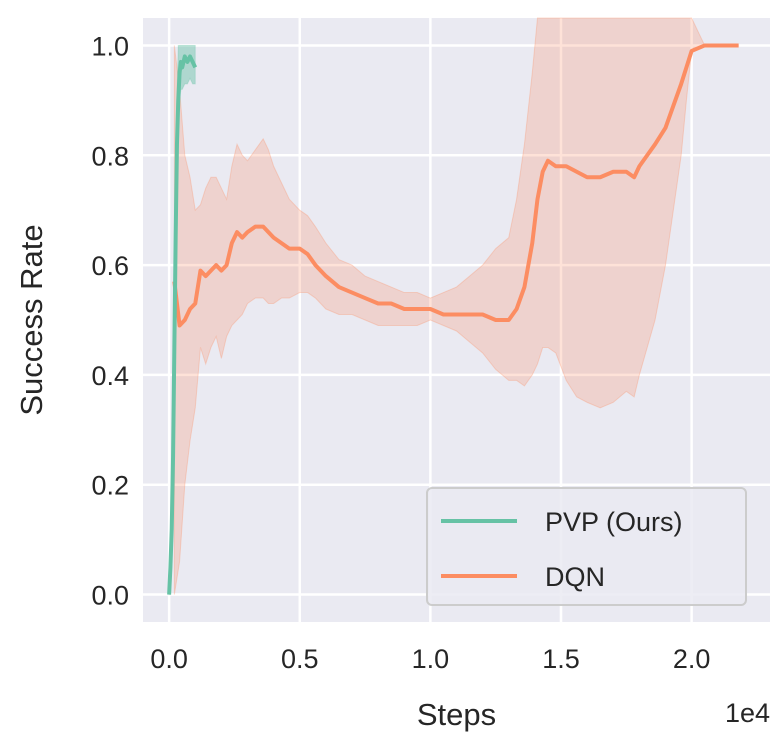 Image resolution: width=782 pixels, height=750 pixels. What do you see at coordinates (31, 319) in the screenshot?
I see `y-axis-label: Success Rate` at bounding box center [31, 319].